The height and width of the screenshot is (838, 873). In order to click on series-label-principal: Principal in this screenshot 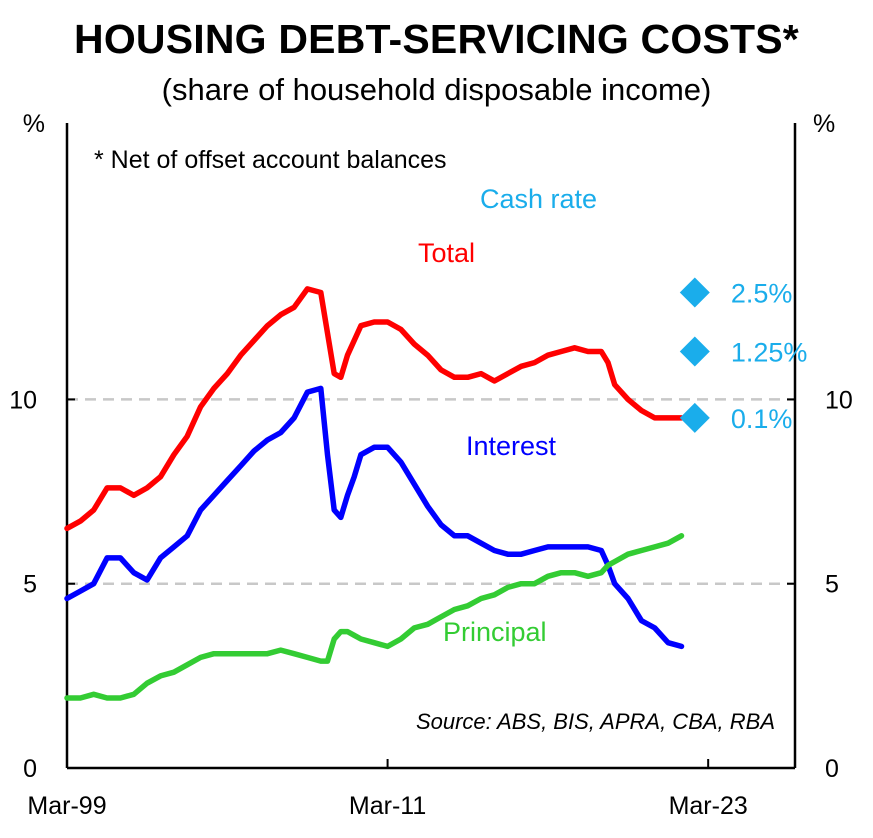, I will do `click(495, 632)`.